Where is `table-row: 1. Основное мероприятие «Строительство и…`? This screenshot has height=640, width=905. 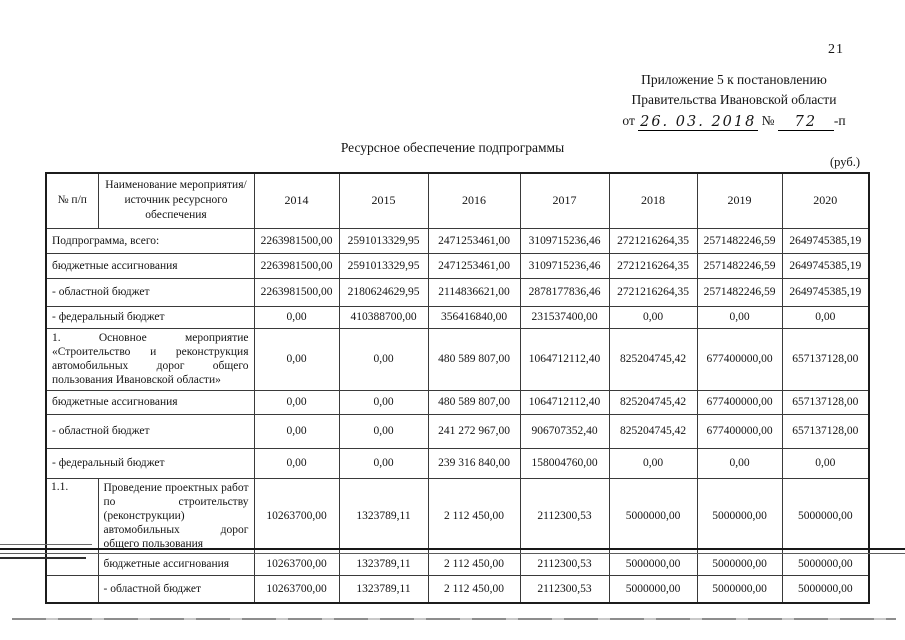
table-row: 1. Основное мероприятие «Строительство и… is located at coordinates (457, 359).